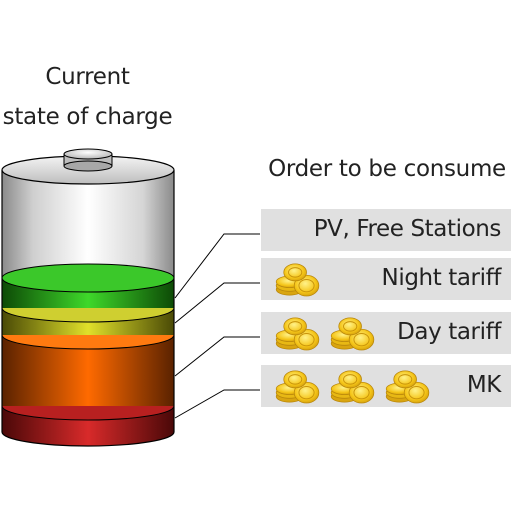  Describe the element at coordinates (217, 266) in the screenshot. I see `leader-line-pv-free` at that location.